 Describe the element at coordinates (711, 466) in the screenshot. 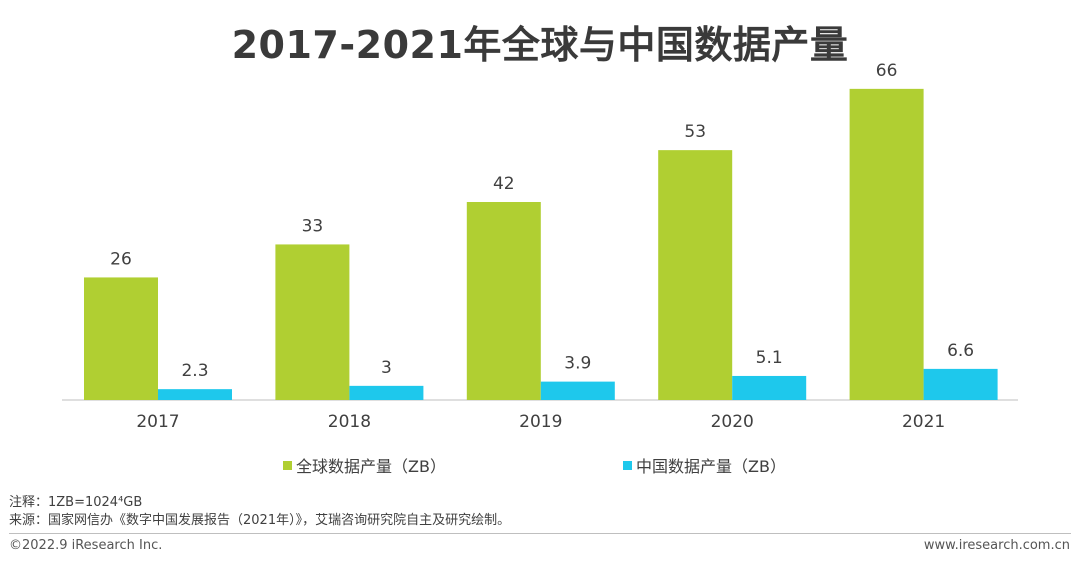

I see `legend-label-china: 中国数据产量（ZB）` at that location.